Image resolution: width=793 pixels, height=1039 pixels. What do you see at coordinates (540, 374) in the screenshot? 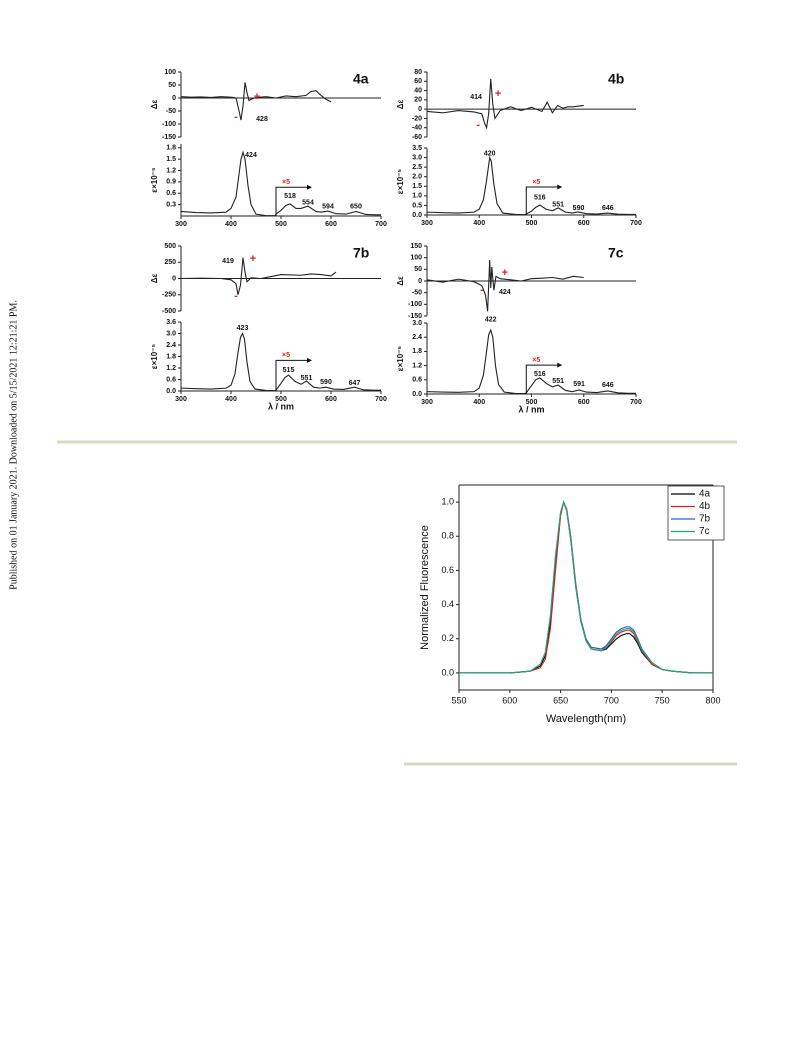
I see `annotation: 516` at bounding box center [540, 374].